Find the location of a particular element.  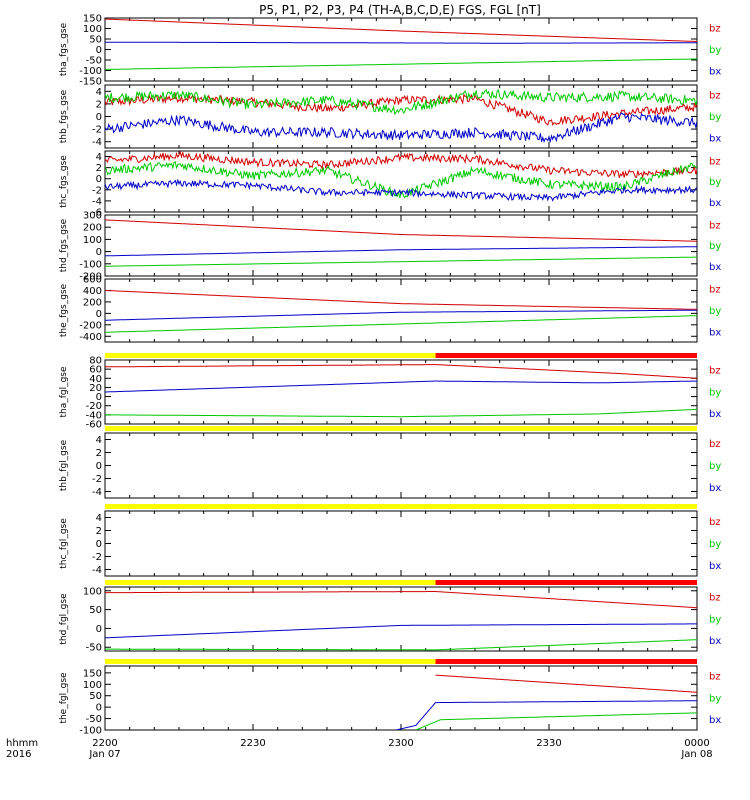

y-axis-label: thb_fgl_gse is located at coordinates (64, 465).